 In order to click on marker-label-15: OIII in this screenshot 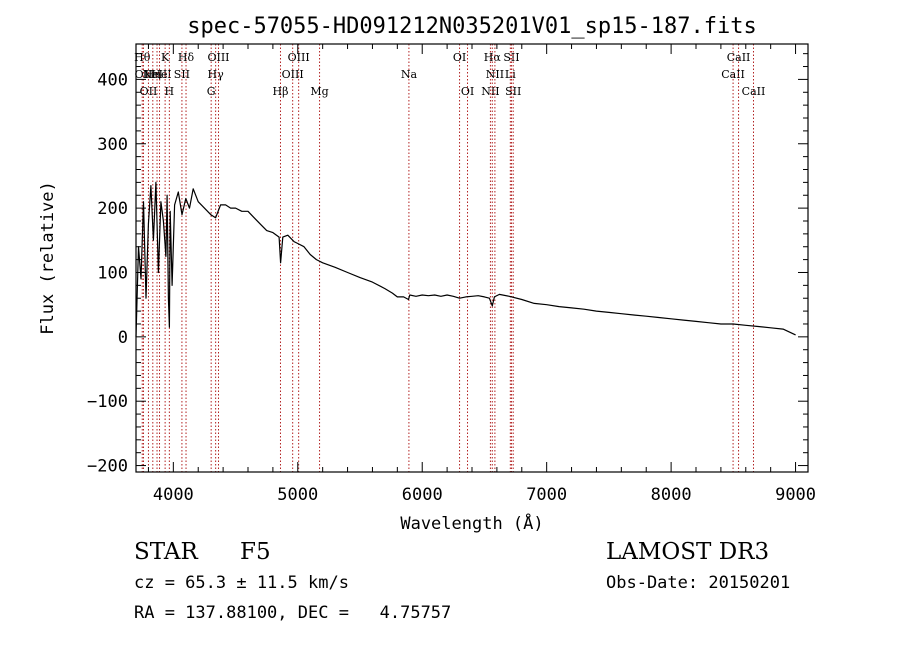, I will do `click(299, 57)`.